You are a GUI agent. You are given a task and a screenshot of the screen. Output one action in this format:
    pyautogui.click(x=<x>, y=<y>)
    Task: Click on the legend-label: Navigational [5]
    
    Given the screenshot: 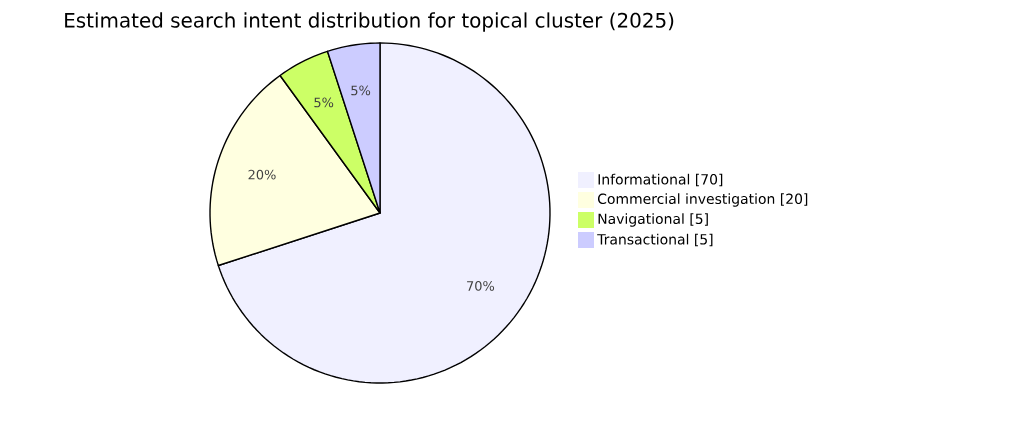 What is the action you would take?
    pyautogui.click(x=653, y=220)
    